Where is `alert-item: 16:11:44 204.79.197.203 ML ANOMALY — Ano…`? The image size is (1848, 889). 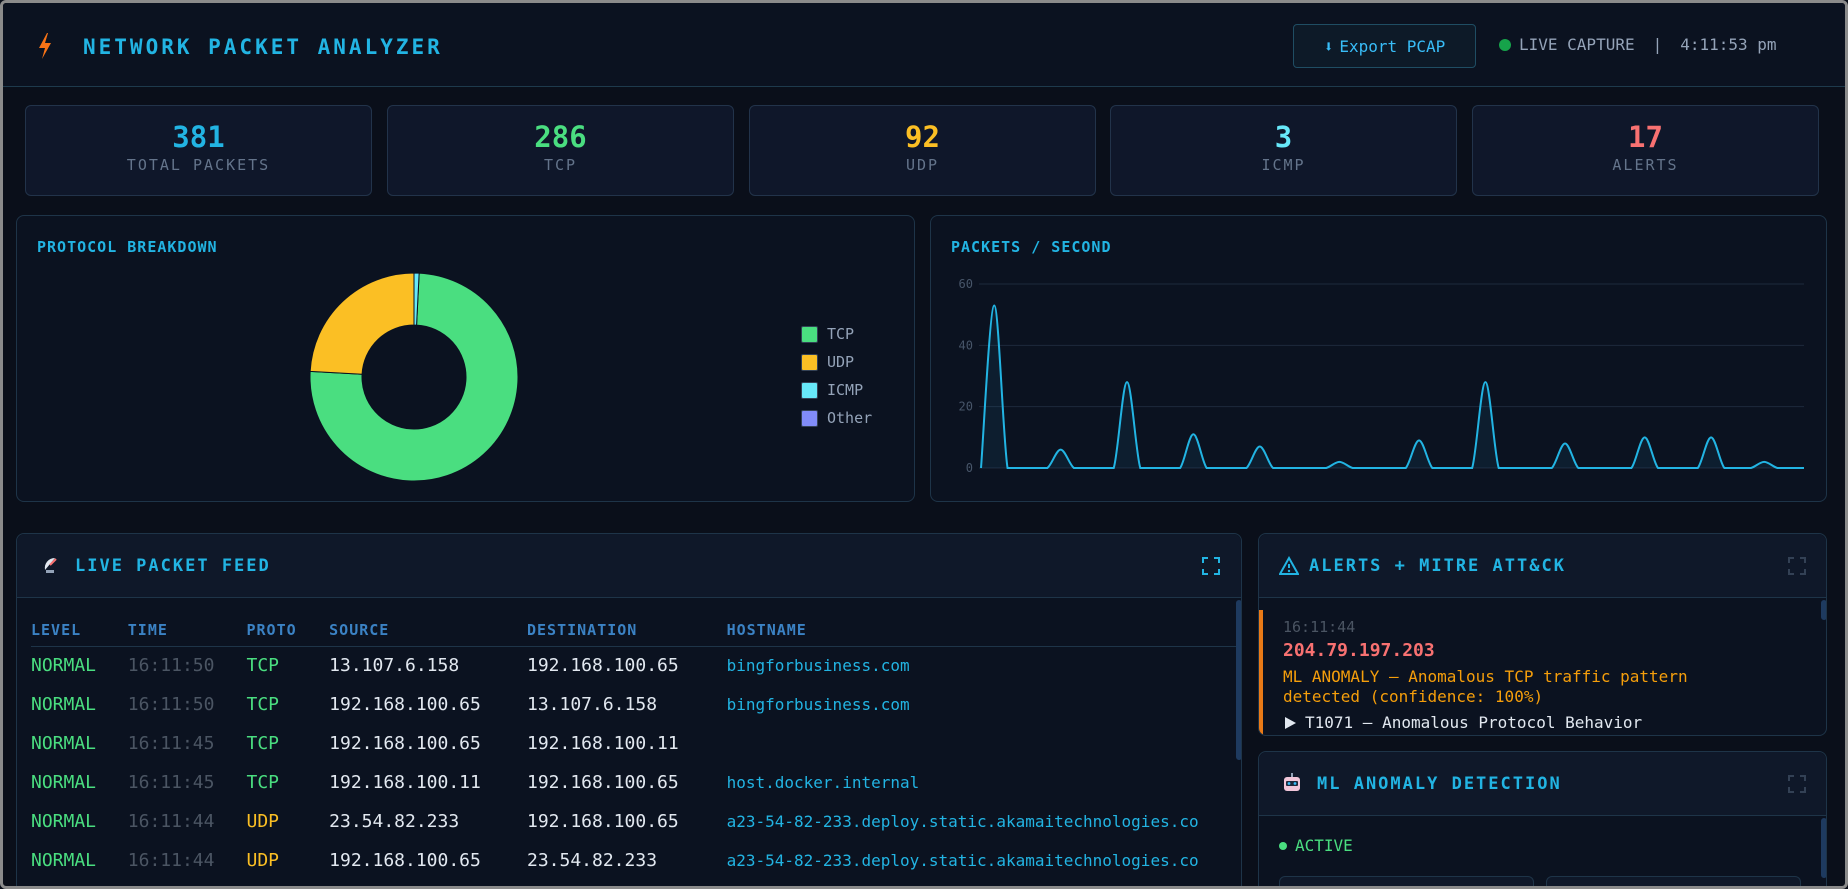
alert-item: 16:11:44 204.79.197.203 ML ANOMALY — Ano… is located at coordinates (1538, 672).